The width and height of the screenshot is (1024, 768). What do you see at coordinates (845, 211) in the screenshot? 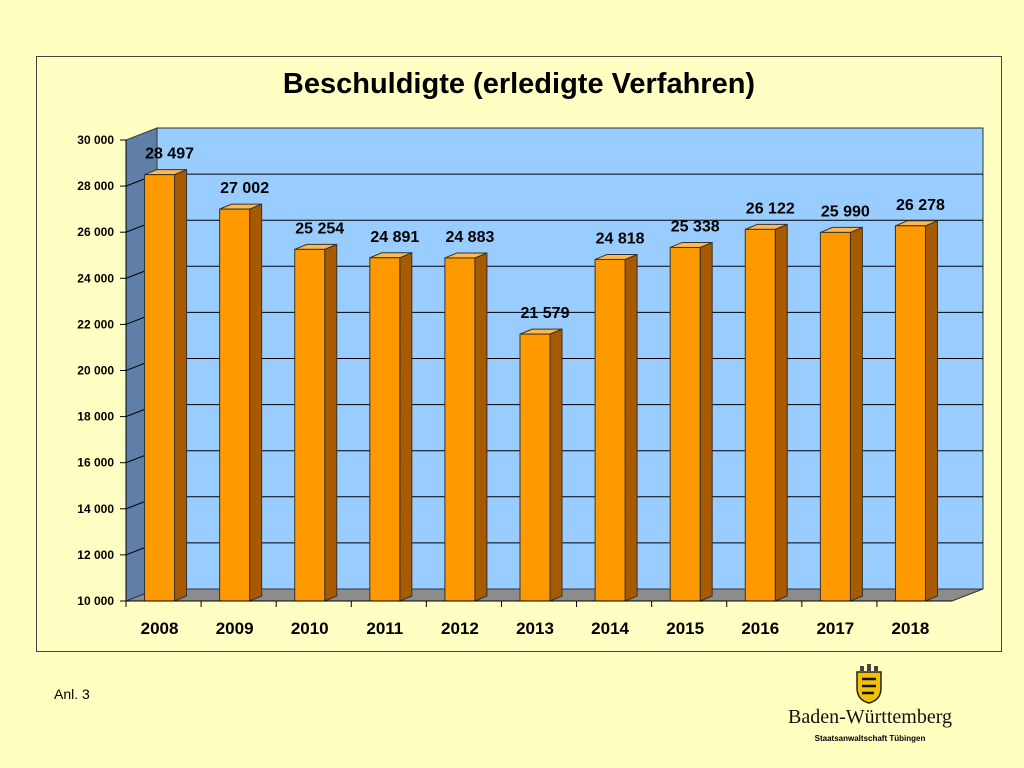
I see `data-label: 25 990` at bounding box center [845, 211].